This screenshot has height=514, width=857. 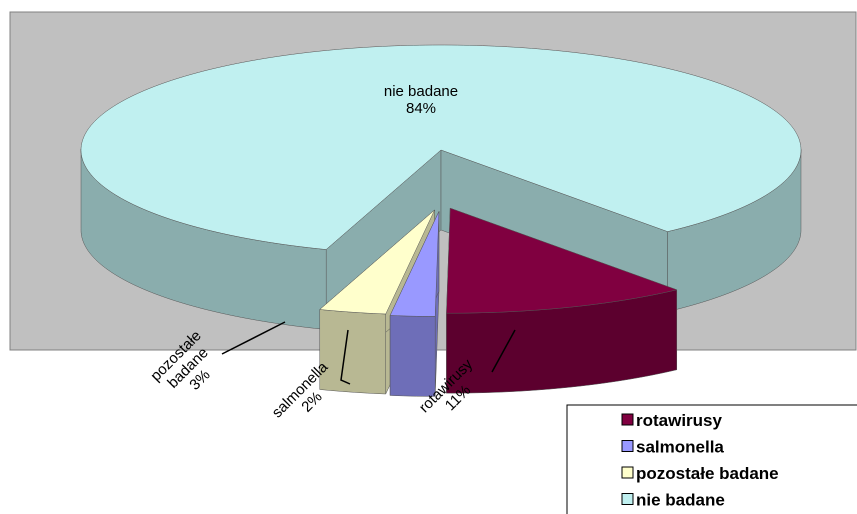 I want to click on legend-label: rotawirusy, so click(x=679, y=420).